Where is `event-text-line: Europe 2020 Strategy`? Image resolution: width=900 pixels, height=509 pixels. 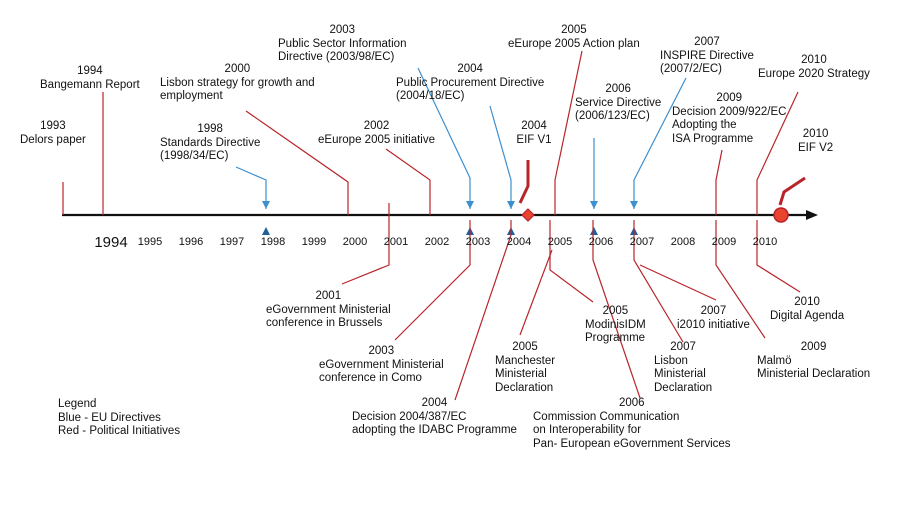
event-text-line: Europe 2020 Strategy is located at coordinates (814, 73).